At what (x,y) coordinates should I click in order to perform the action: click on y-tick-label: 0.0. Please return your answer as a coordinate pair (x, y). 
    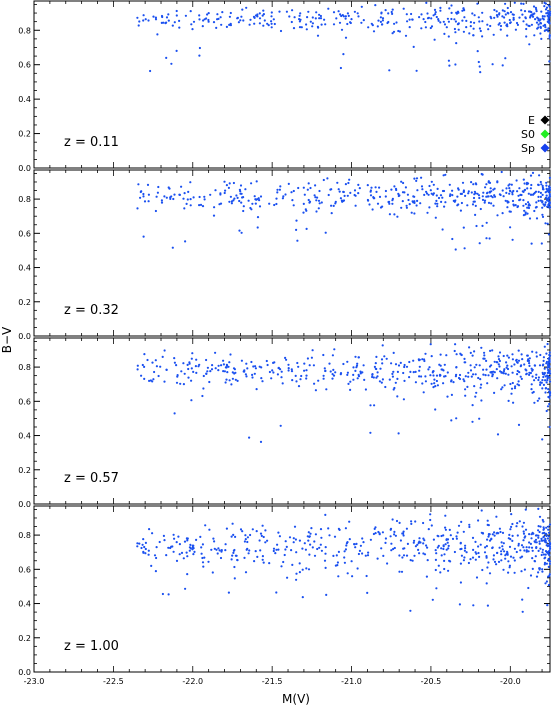
    Looking at the image, I should click on (24, 168).